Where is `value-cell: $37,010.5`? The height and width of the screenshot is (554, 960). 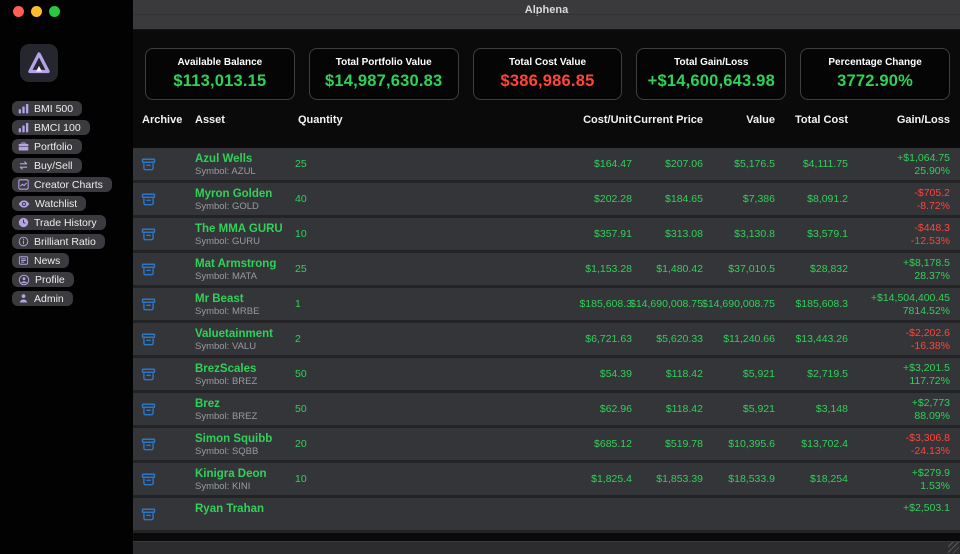
value-cell: $37,010.5 is located at coordinates (751, 269).